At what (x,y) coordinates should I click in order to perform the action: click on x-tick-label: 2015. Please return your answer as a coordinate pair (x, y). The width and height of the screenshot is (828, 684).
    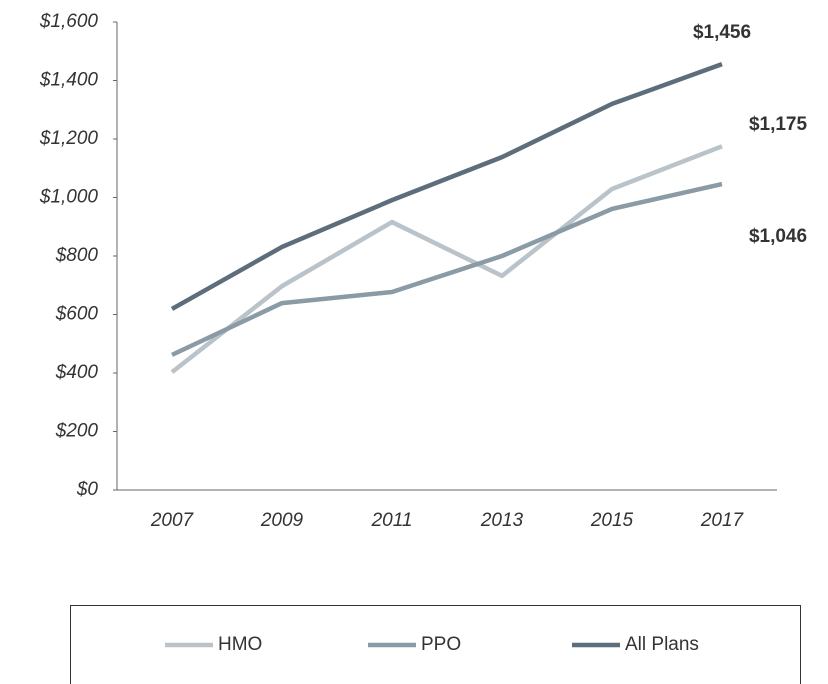
    Looking at the image, I should click on (612, 520).